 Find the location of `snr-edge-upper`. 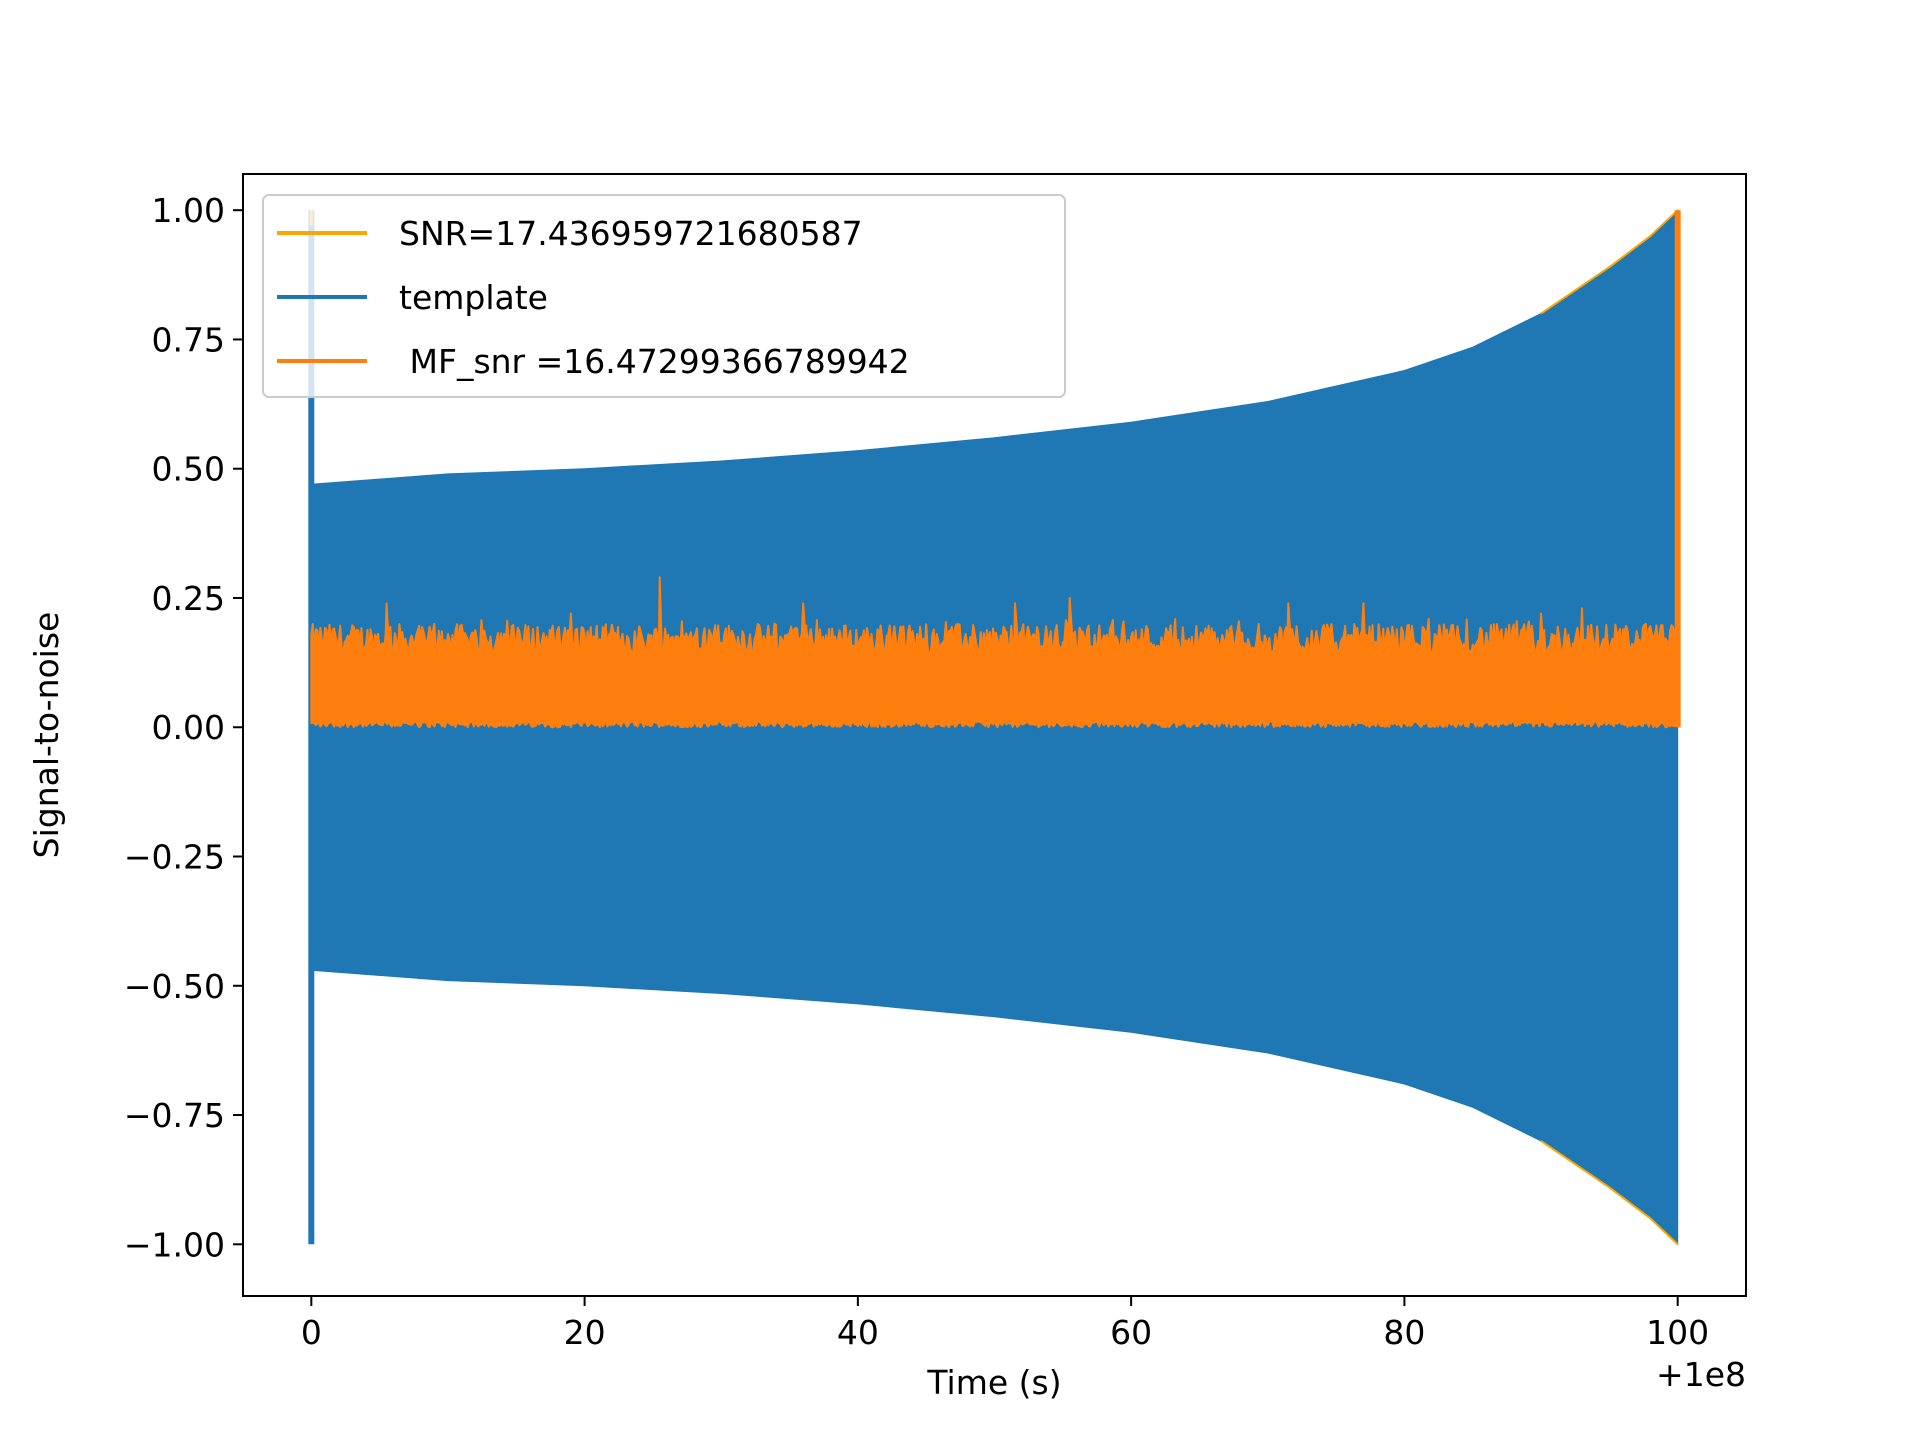

snr-edge-upper is located at coordinates (1609, 262).